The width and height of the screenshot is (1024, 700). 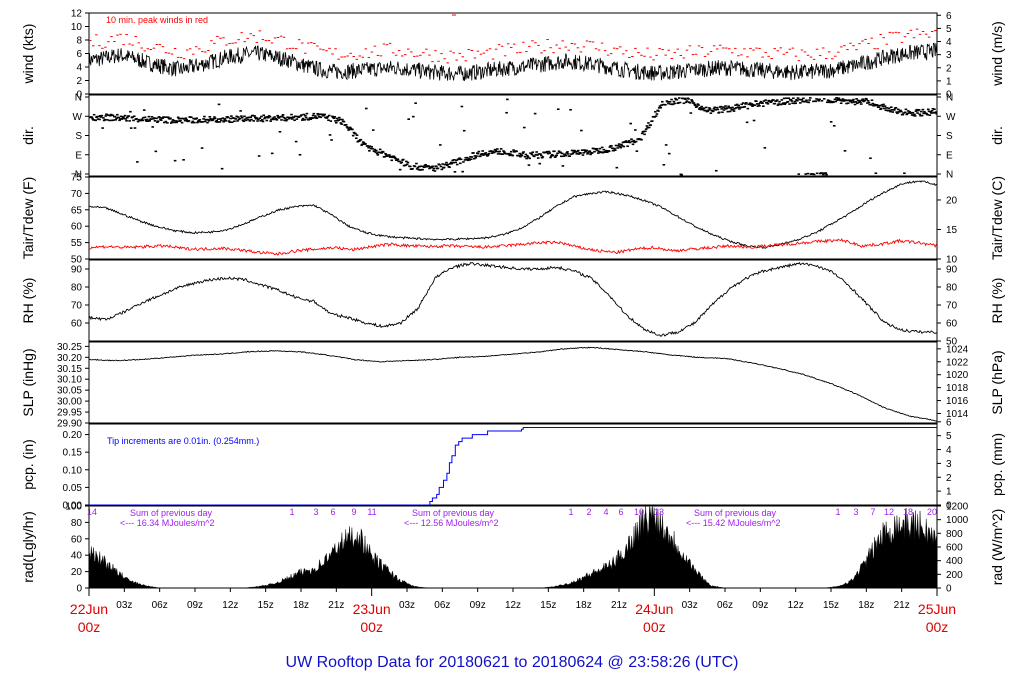 I want to click on panel-annotation: Tip increments are 0.01in. (0.254mm.), so click(x=183, y=441).